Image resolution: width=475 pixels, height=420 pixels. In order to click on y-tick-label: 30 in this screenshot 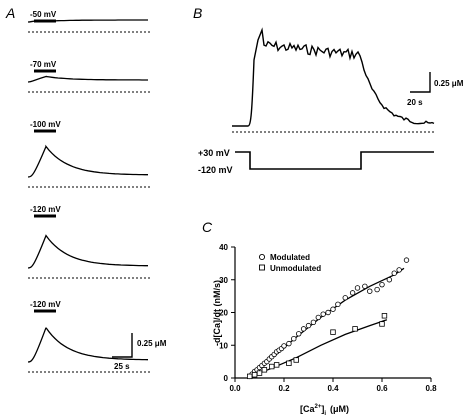, I will do `click(223, 280)`.